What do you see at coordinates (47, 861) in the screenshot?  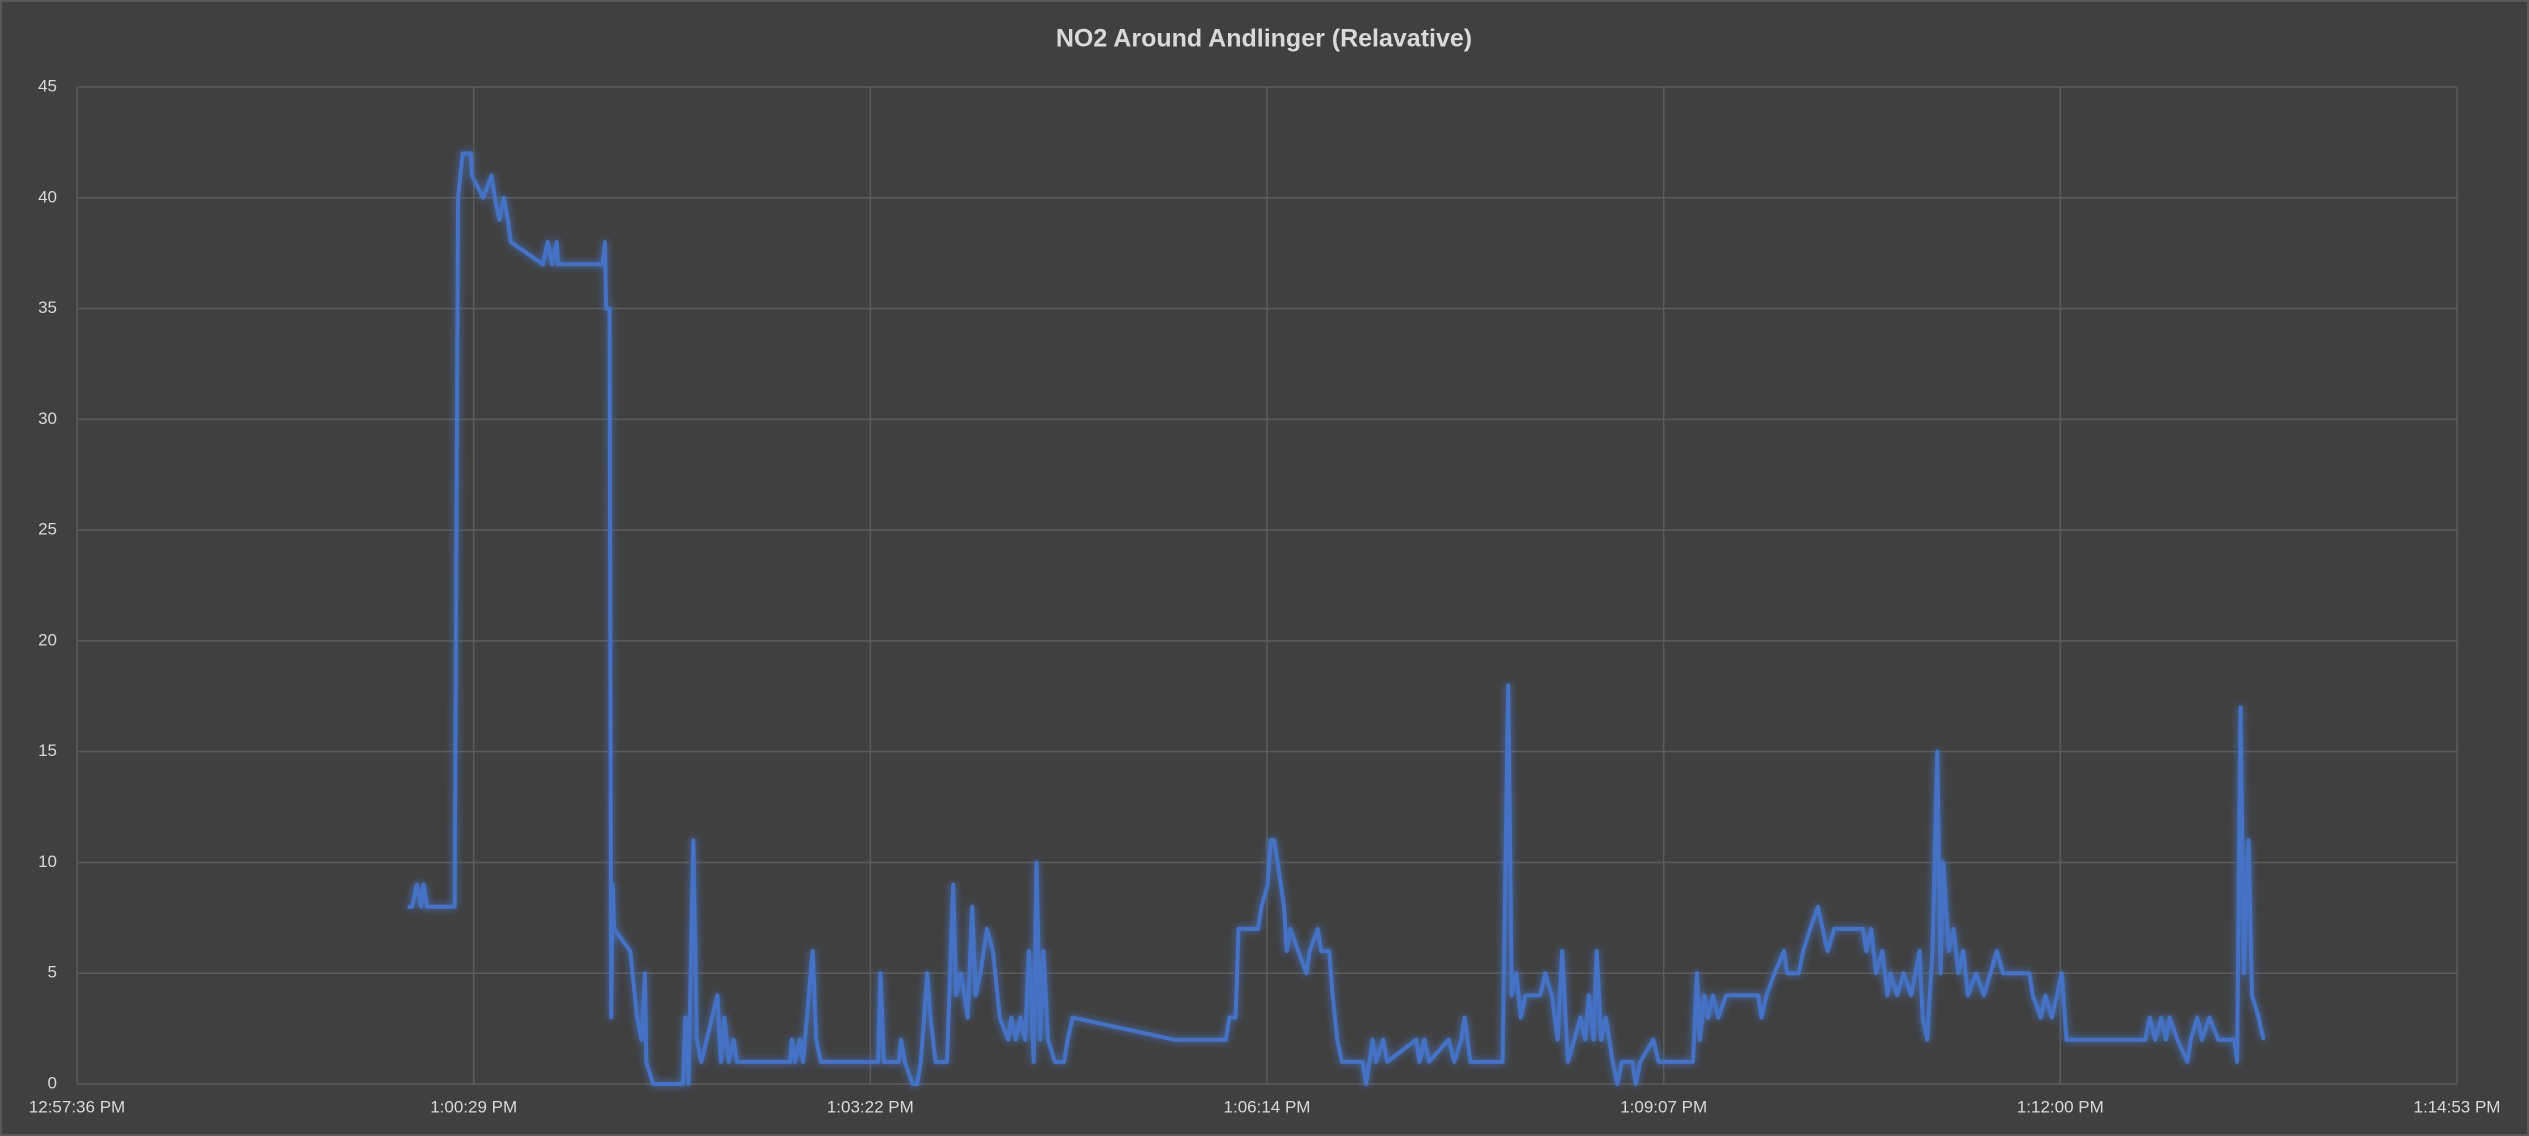 I see `y-tick-label: 10` at bounding box center [47, 861].